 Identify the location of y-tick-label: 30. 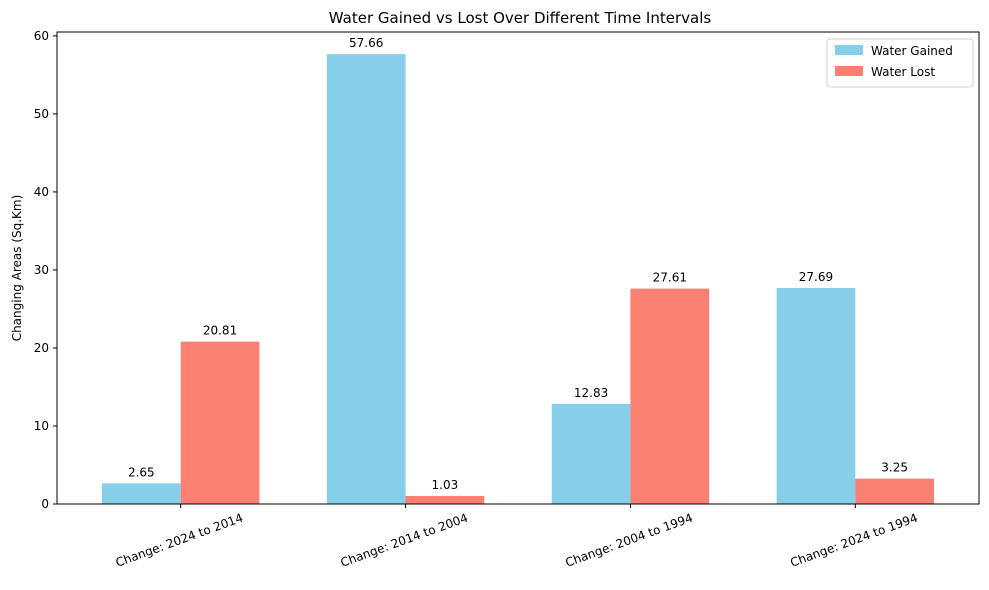
(41, 270).